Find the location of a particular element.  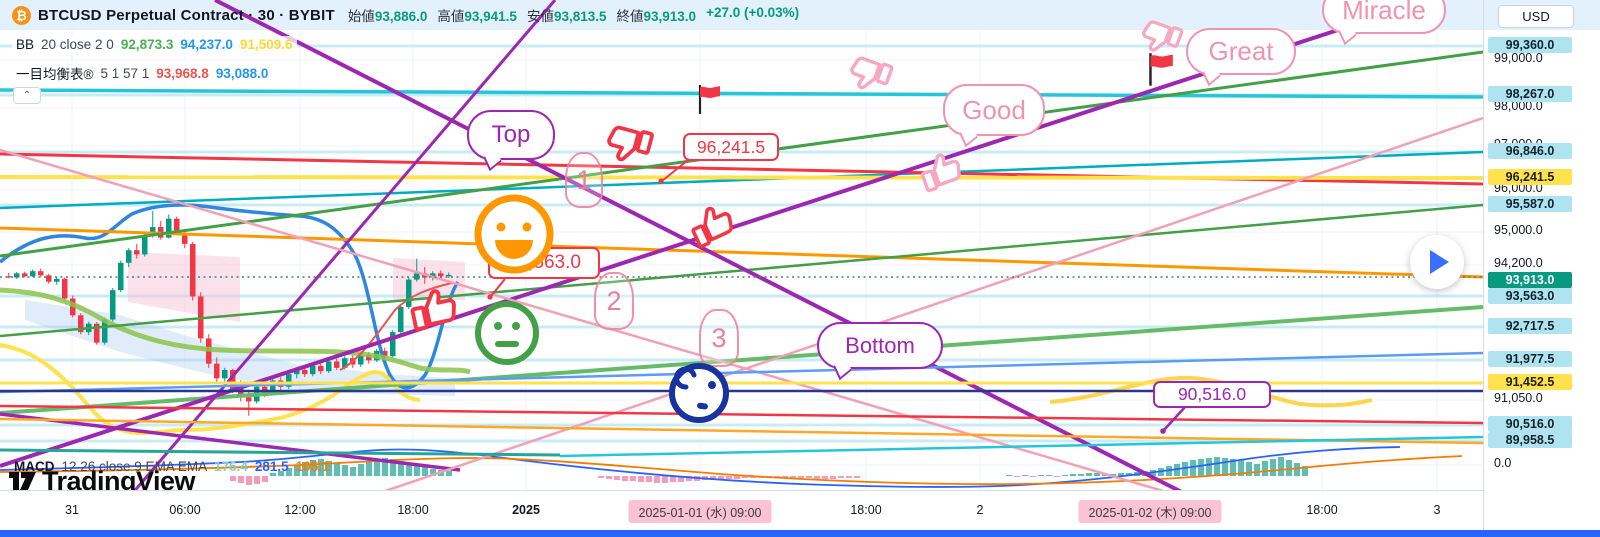

price-callout-96241: 96,241.5 is located at coordinates (731, 147).